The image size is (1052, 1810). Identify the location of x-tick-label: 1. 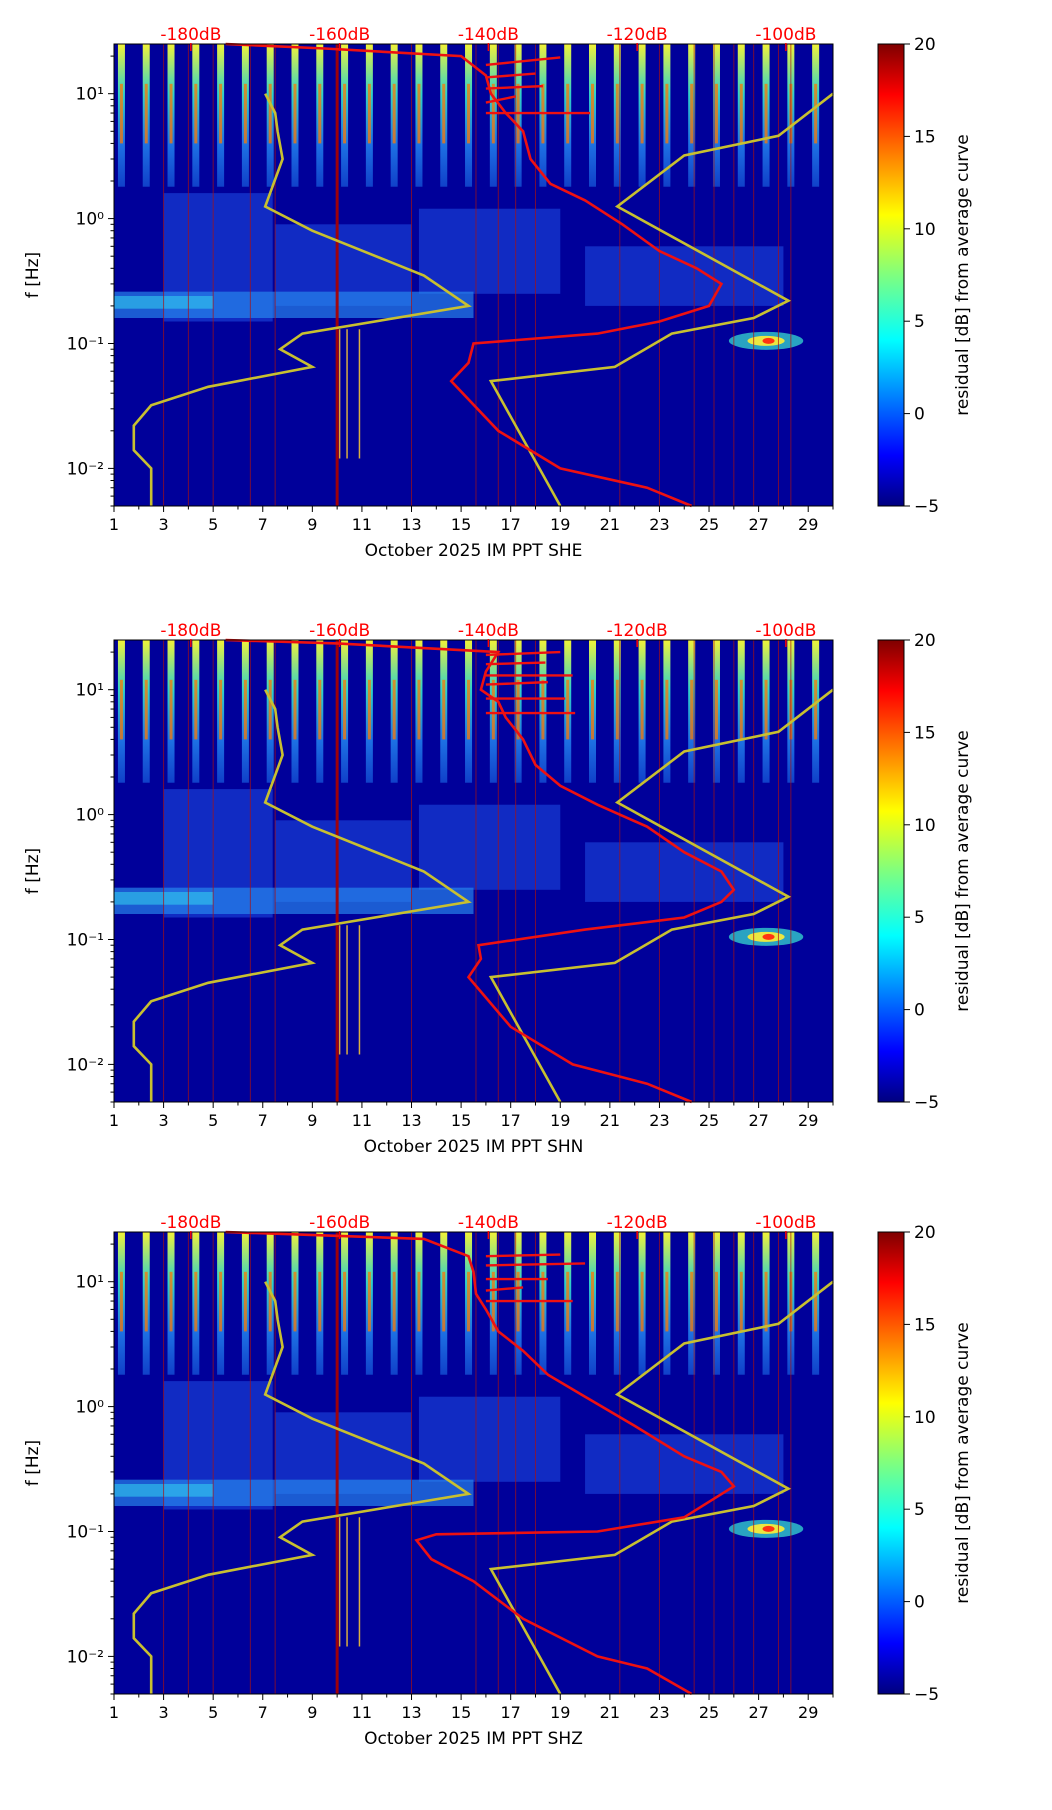
(114, 1120).